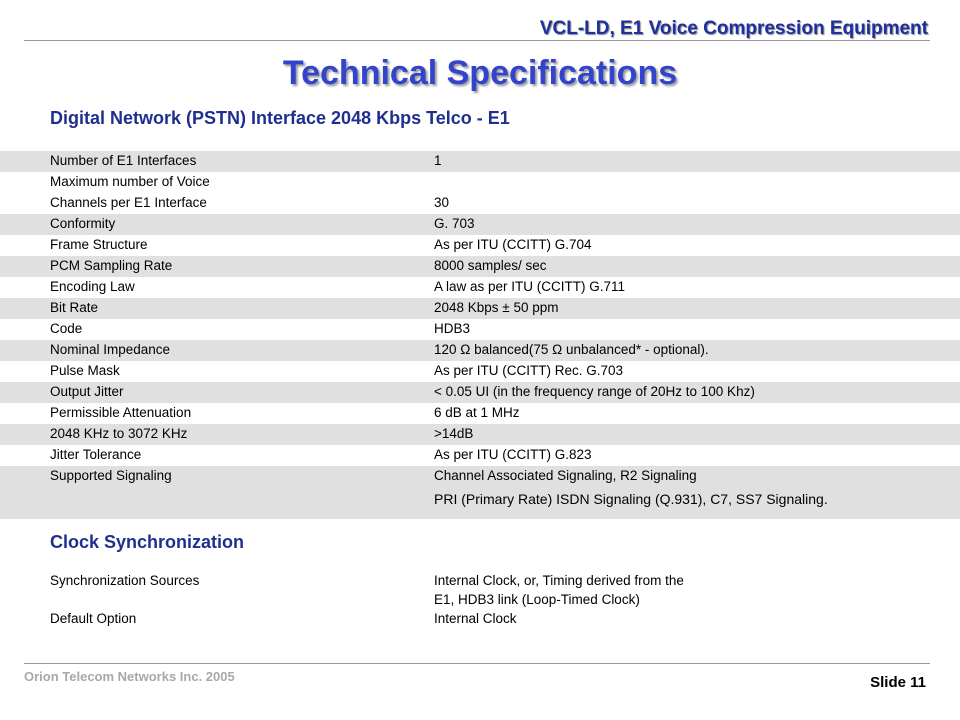 This screenshot has height=720, width=960. I want to click on spec-value: Internal Clock, so click(475, 618).